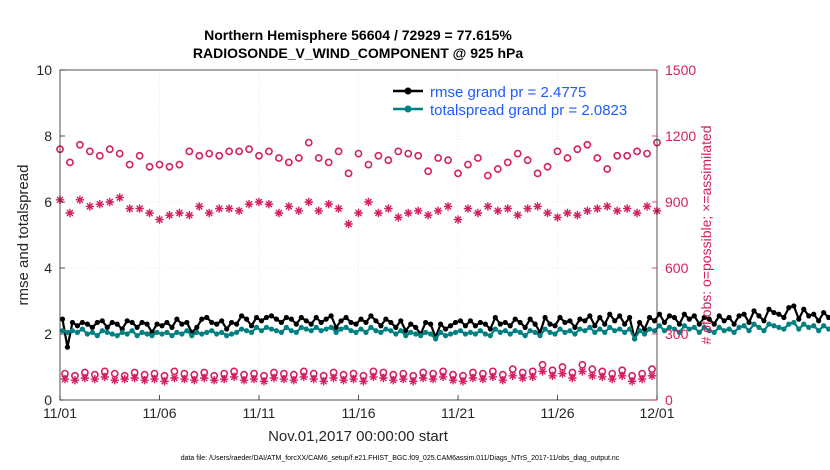  I want to click on legend-rmse-label: rmse grand pr = 2.4775, so click(508, 92).